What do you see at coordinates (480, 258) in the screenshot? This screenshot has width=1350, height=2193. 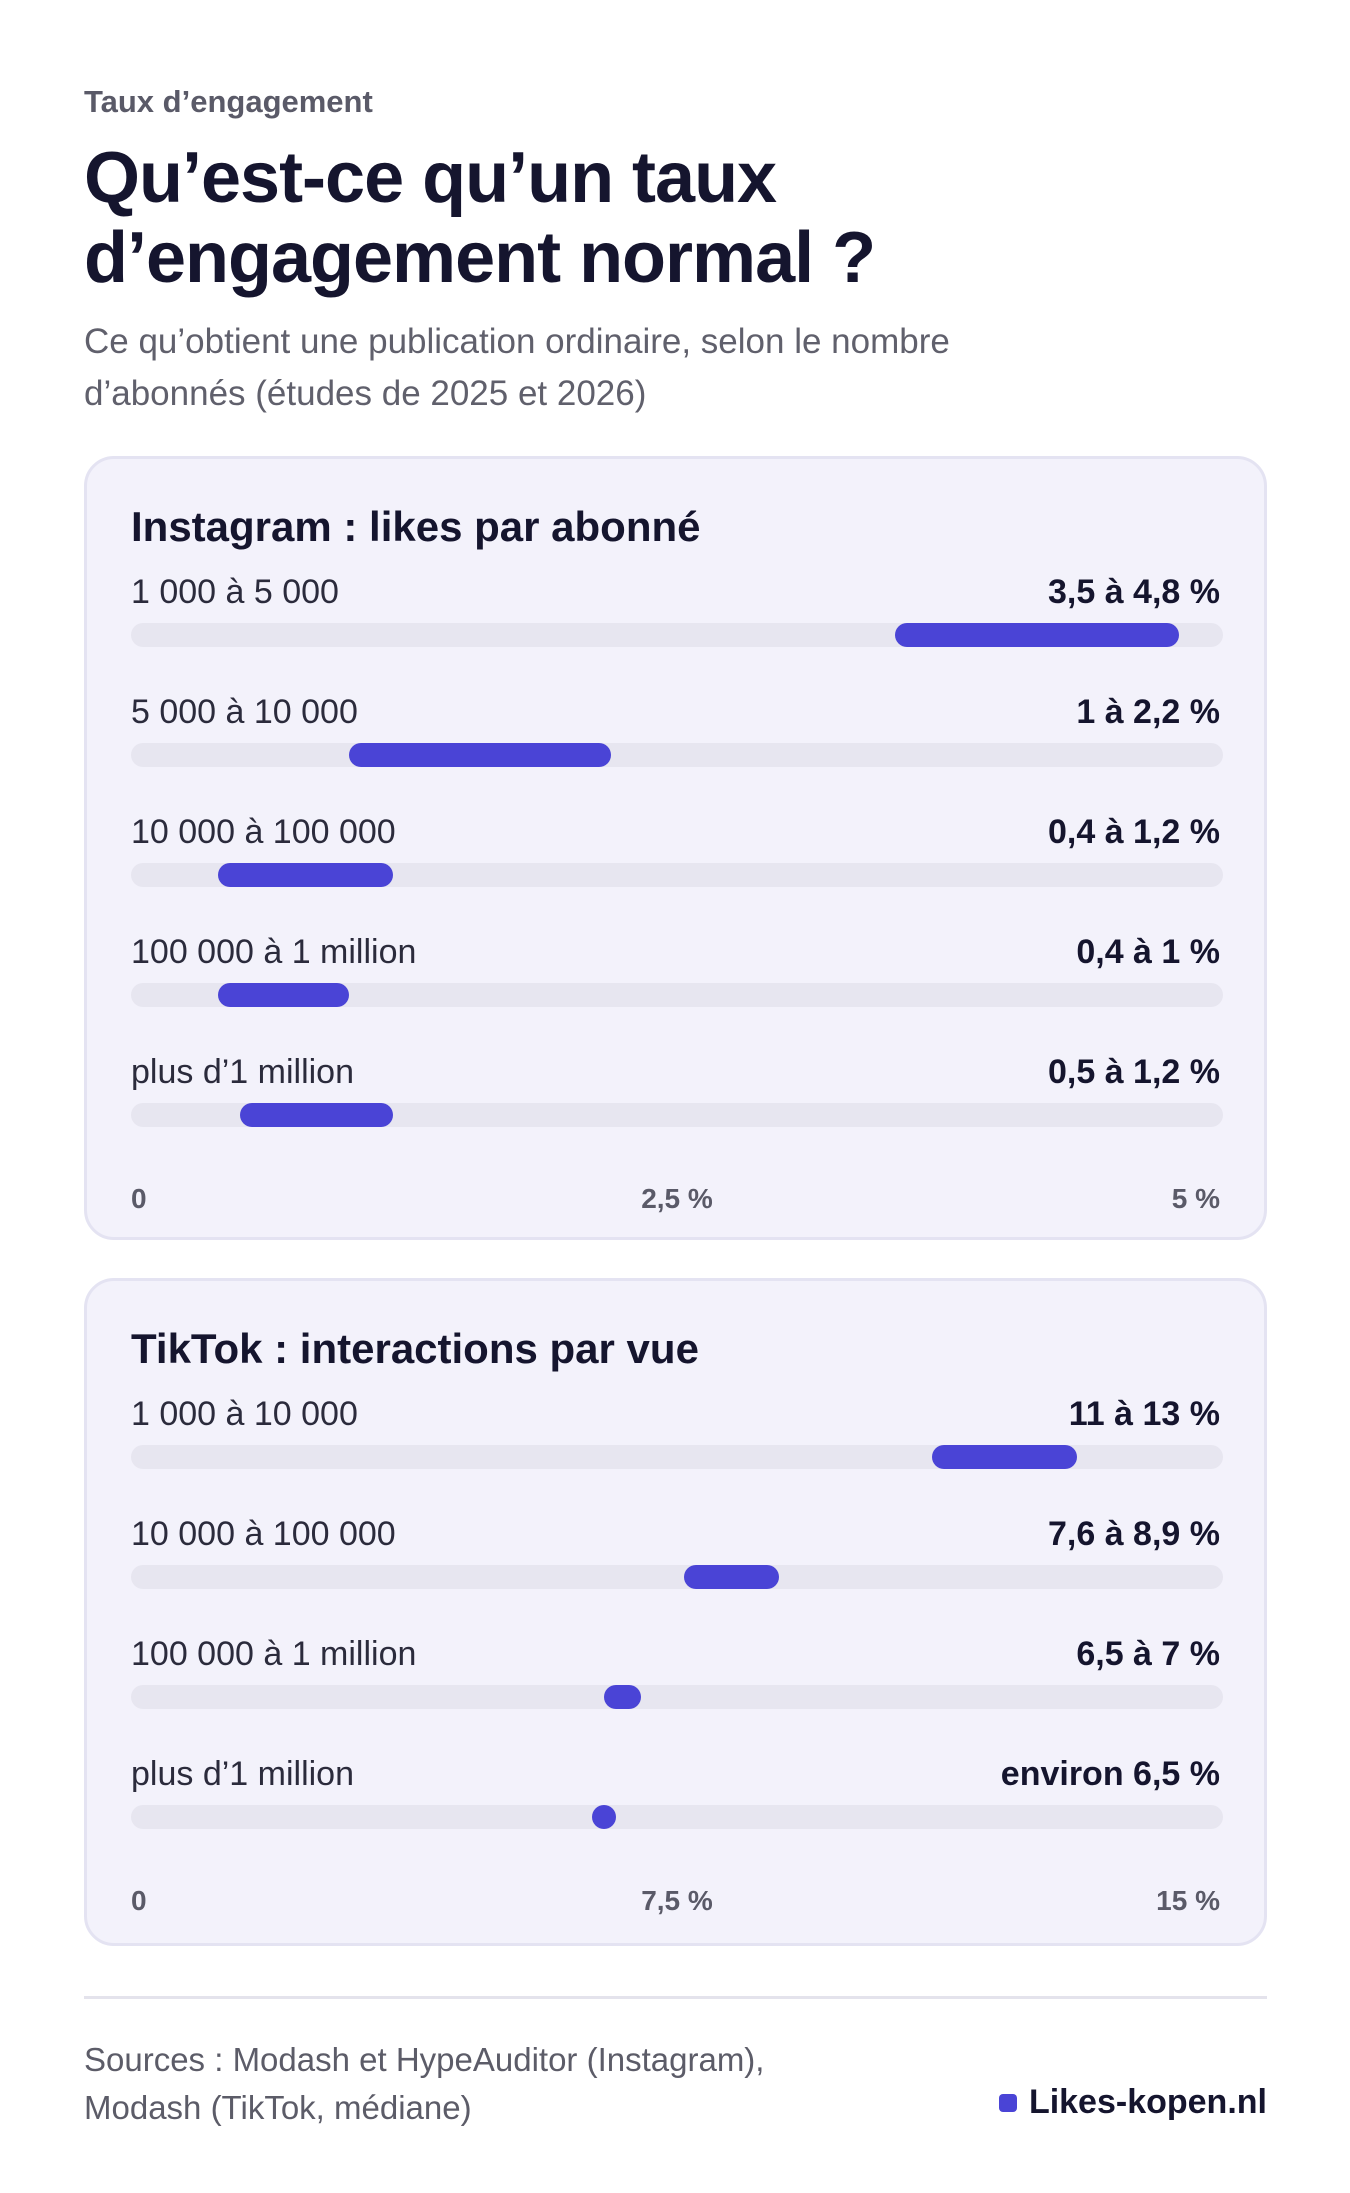 I see `title-line-2: d’engagement normal ?` at bounding box center [480, 258].